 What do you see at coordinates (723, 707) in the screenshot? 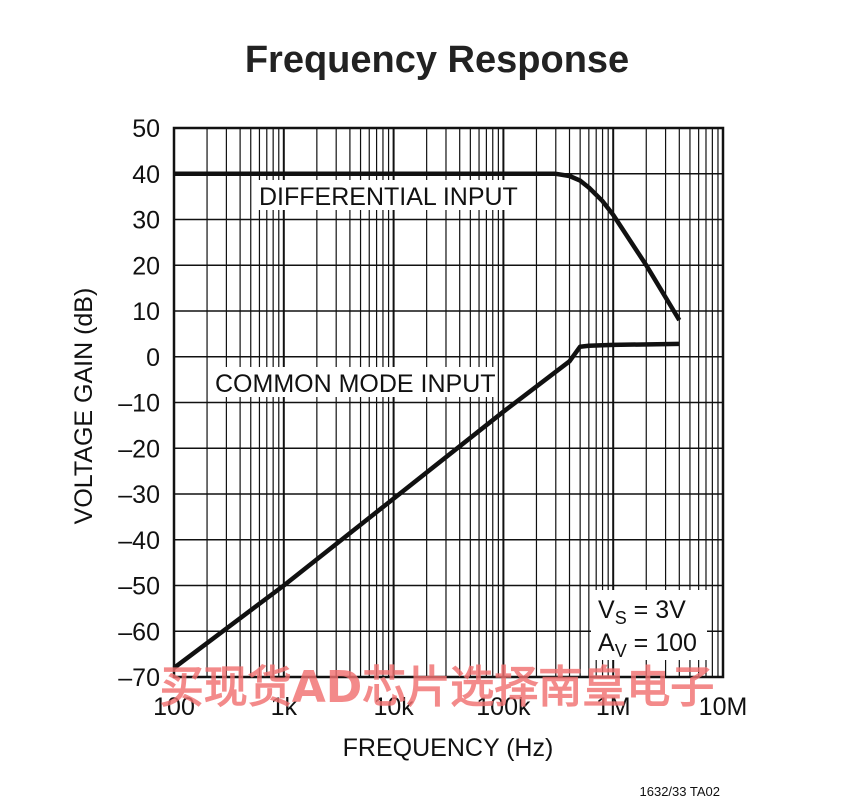
I see `x-tick-label: 10M` at bounding box center [723, 707].